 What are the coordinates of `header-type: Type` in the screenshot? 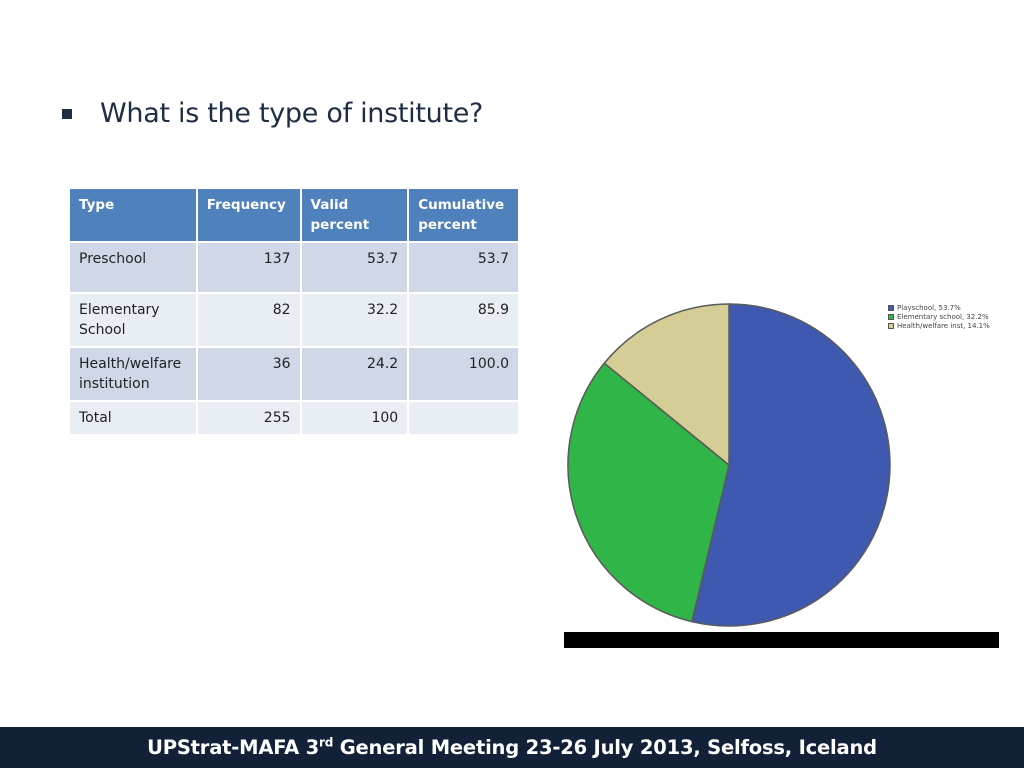 It's located at (133, 215).